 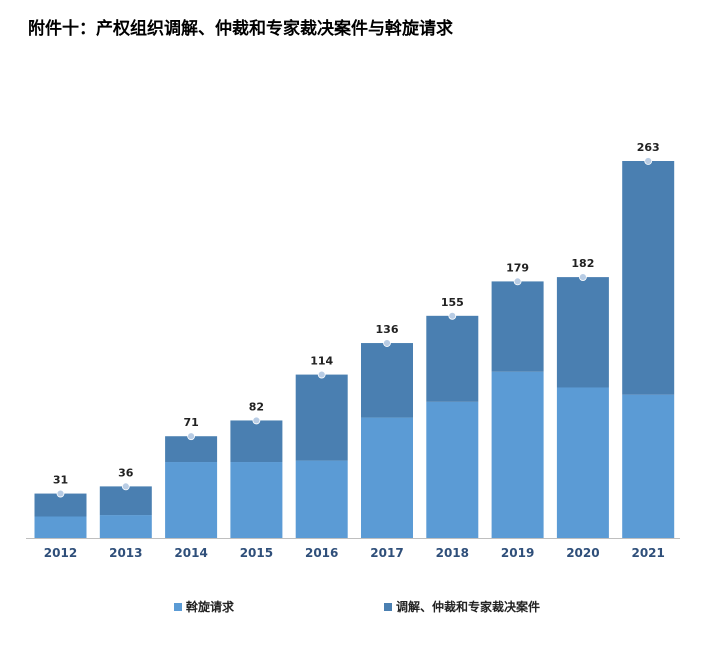 What do you see at coordinates (240, 29) in the screenshot?
I see `chart-title: 附件十：产权组织调解、仲裁和专家裁决案件与斡旋请求` at bounding box center [240, 29].